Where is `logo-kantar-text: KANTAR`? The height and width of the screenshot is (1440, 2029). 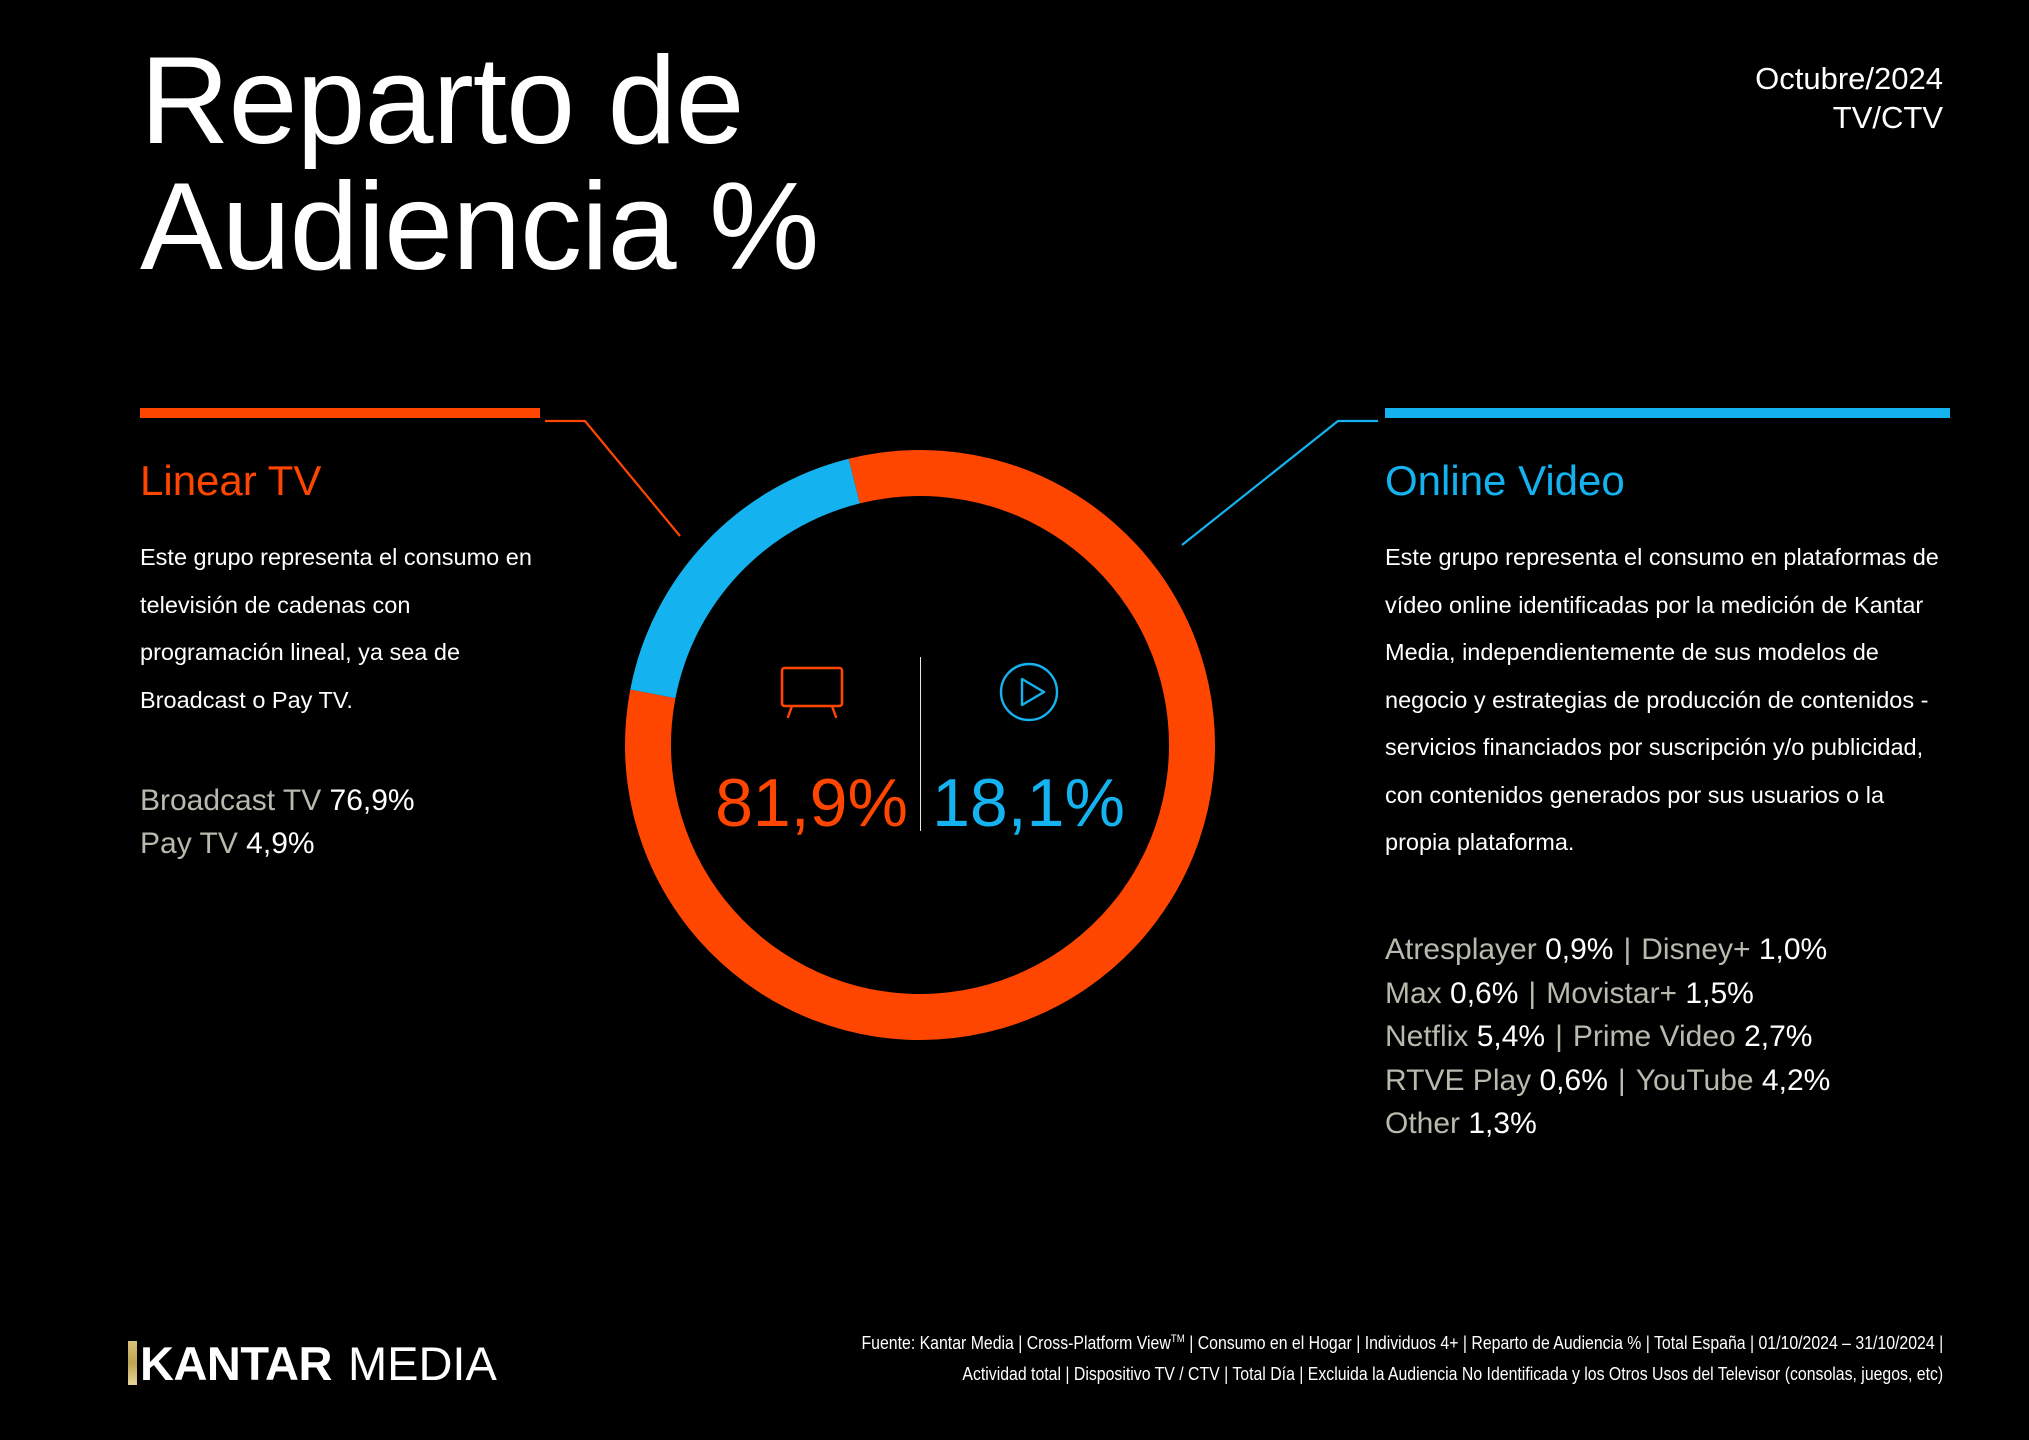 logo-kantar-text: KANTAR is located at coordinates (236, 1363).